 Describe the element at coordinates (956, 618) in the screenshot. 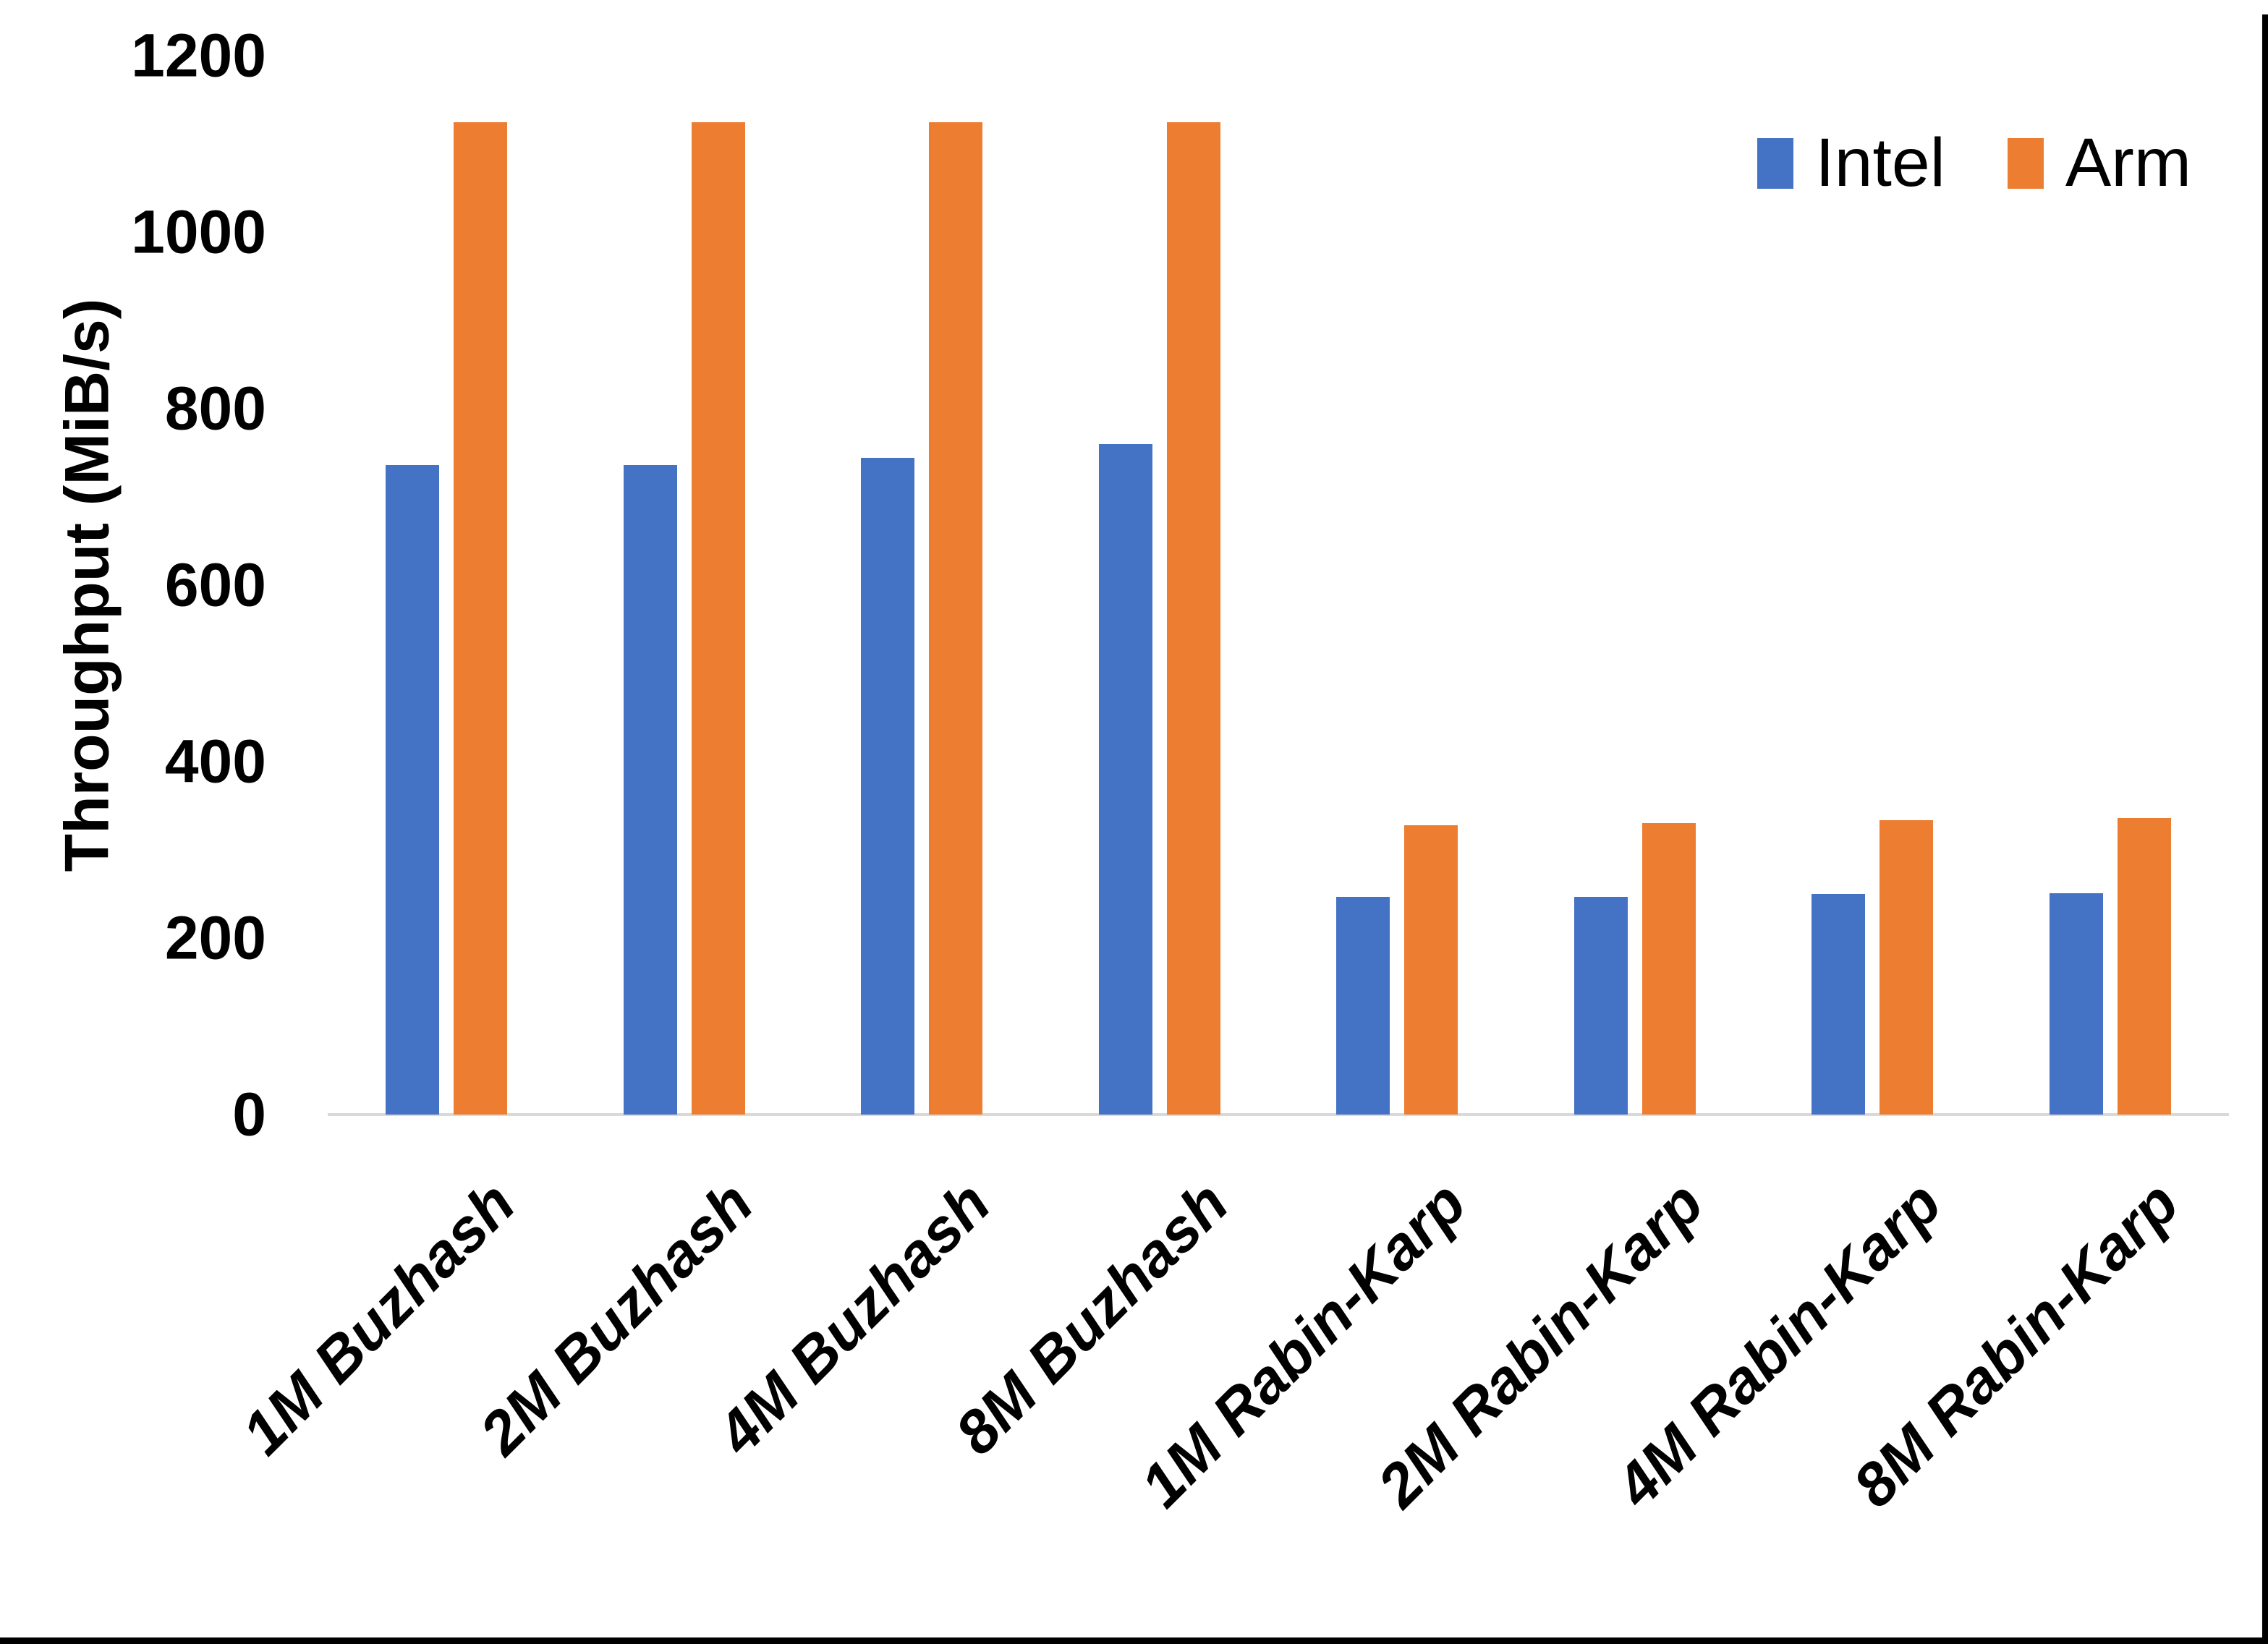

I see `bar-arm-4m-buzhash` at that location.